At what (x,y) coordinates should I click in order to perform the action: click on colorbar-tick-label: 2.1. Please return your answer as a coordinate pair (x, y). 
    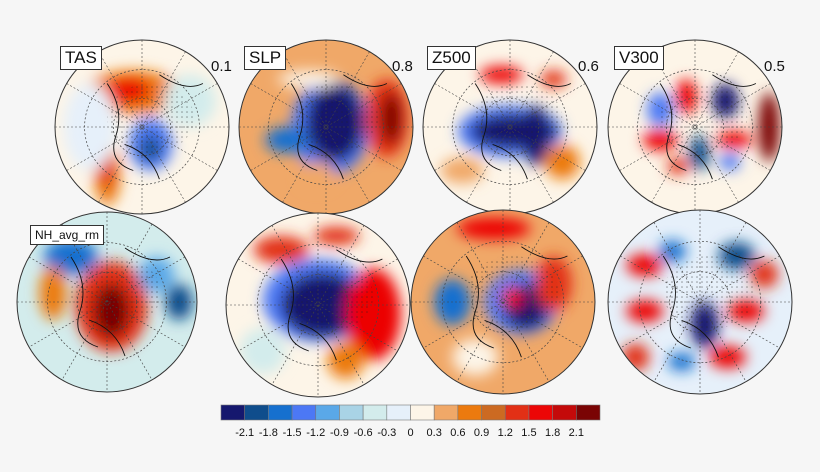
    Looking at the image, I should click on (576, 433).